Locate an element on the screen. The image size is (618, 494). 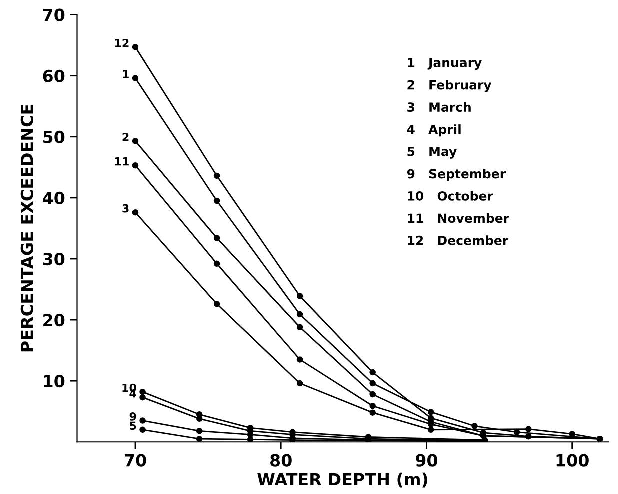
series-label: 11 is located at coordinates (122, 162).